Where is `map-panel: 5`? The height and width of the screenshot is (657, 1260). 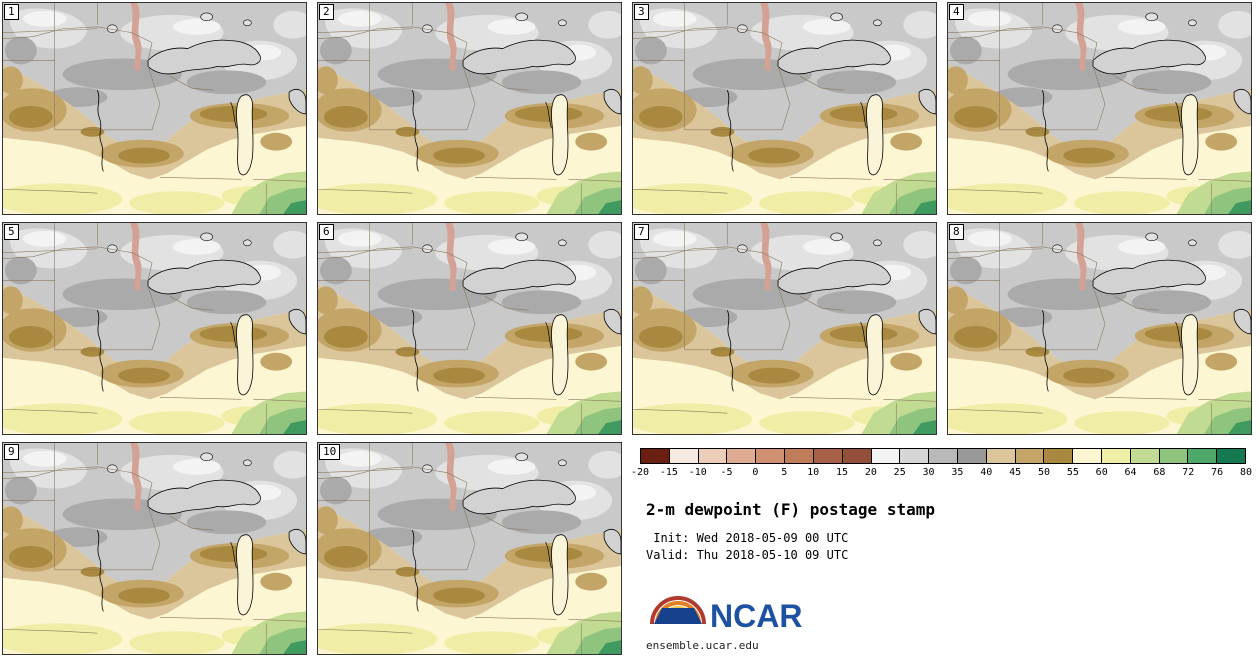 map-panel: 5 is located at coordinates (154, 328).